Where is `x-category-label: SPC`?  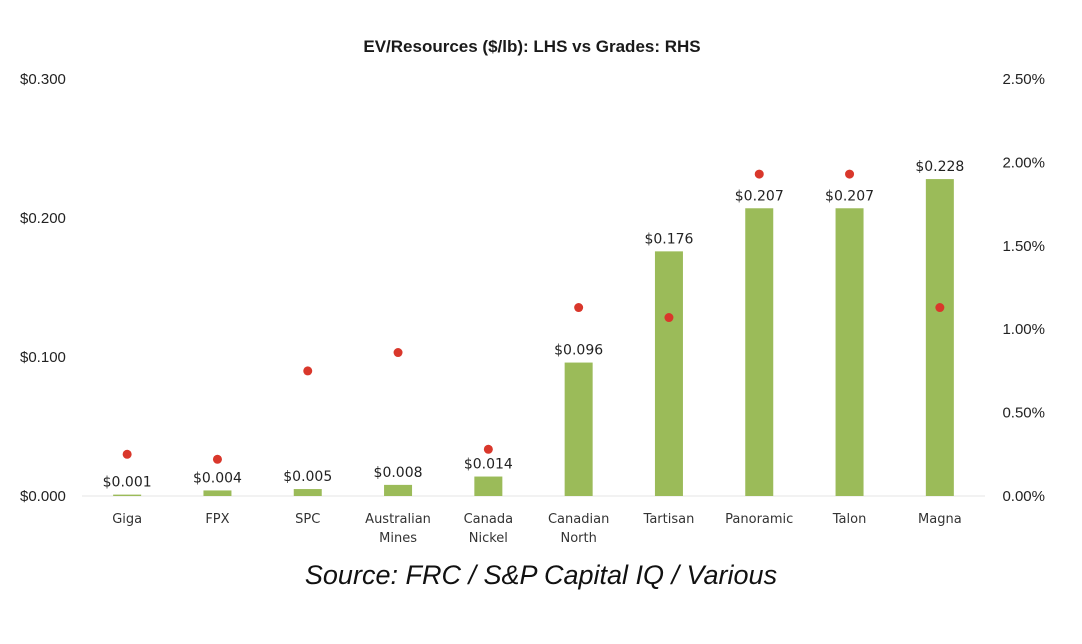
x-category-label: SPC is located at coordinates (307, 519).